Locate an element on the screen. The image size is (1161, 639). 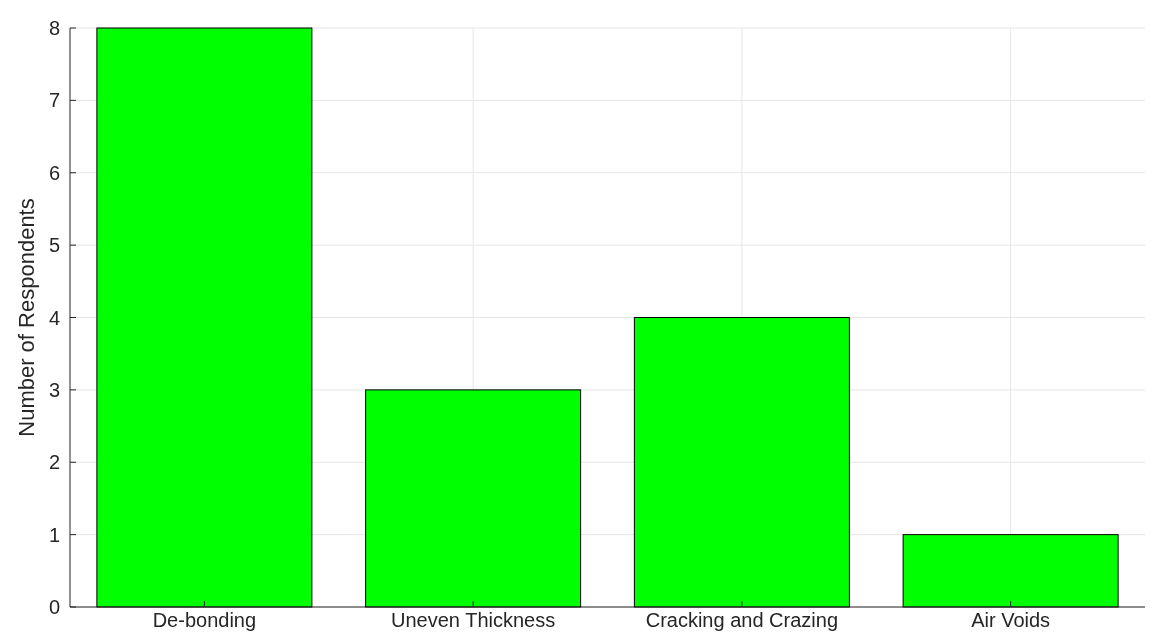
y-tick-label: 8 is located at coordinates (54, 28).